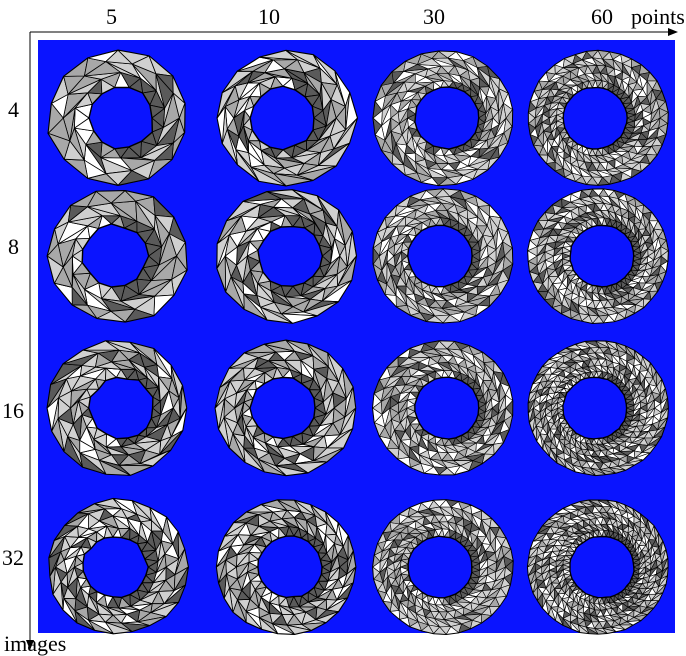  I want to click on column-label-60: 60, so click(602, 16).